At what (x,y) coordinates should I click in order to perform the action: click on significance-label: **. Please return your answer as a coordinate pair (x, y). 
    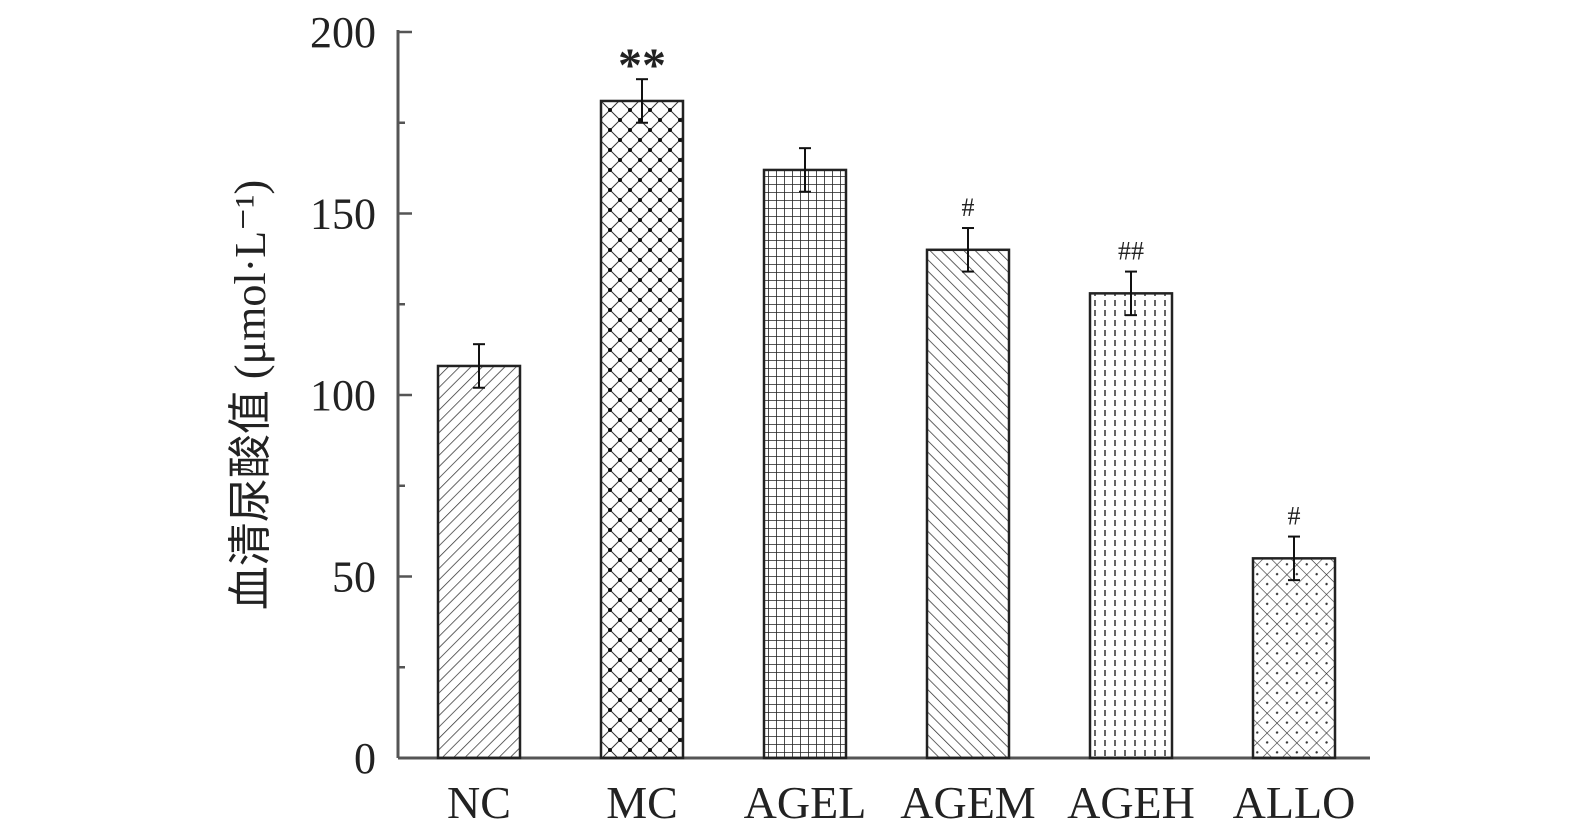
    Looking at the image, I should click on (642, 65).